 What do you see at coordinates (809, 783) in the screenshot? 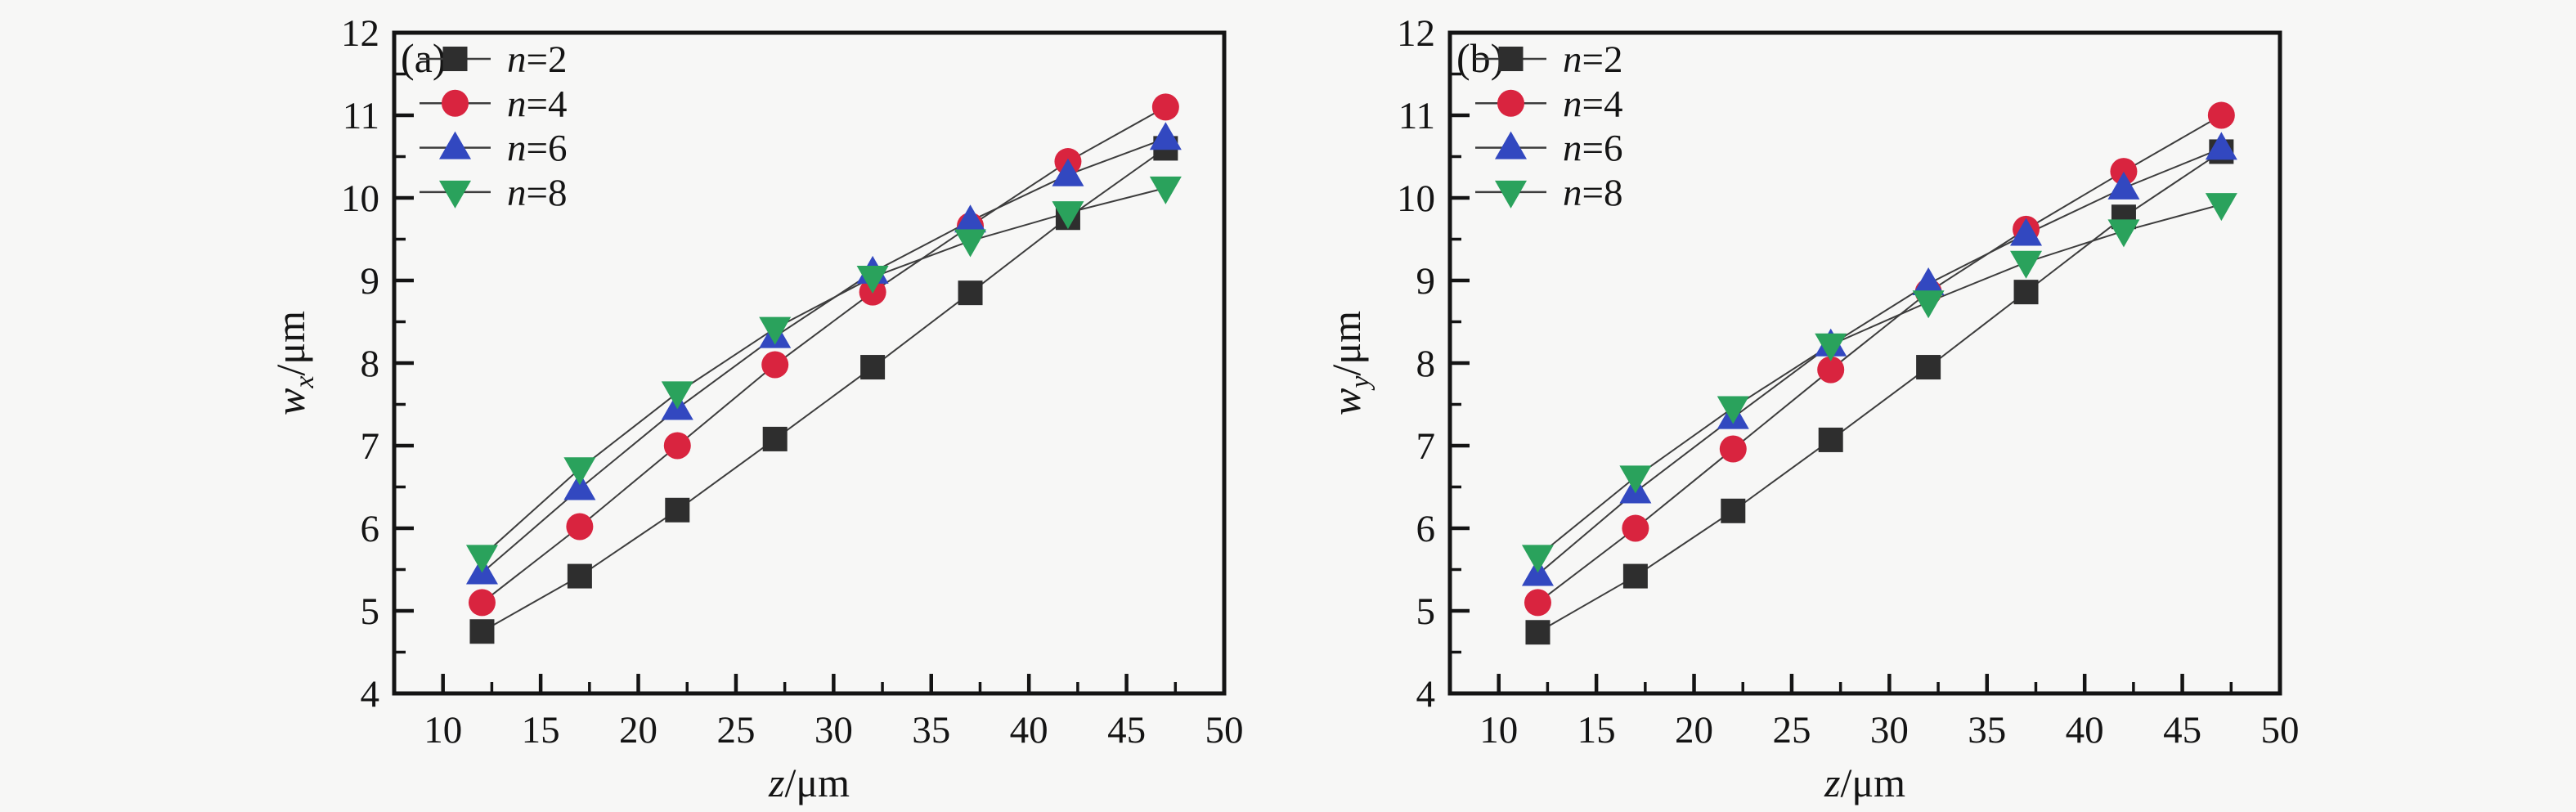
I see `x-axis-label: z/μm` at bounding box center [809, 783].